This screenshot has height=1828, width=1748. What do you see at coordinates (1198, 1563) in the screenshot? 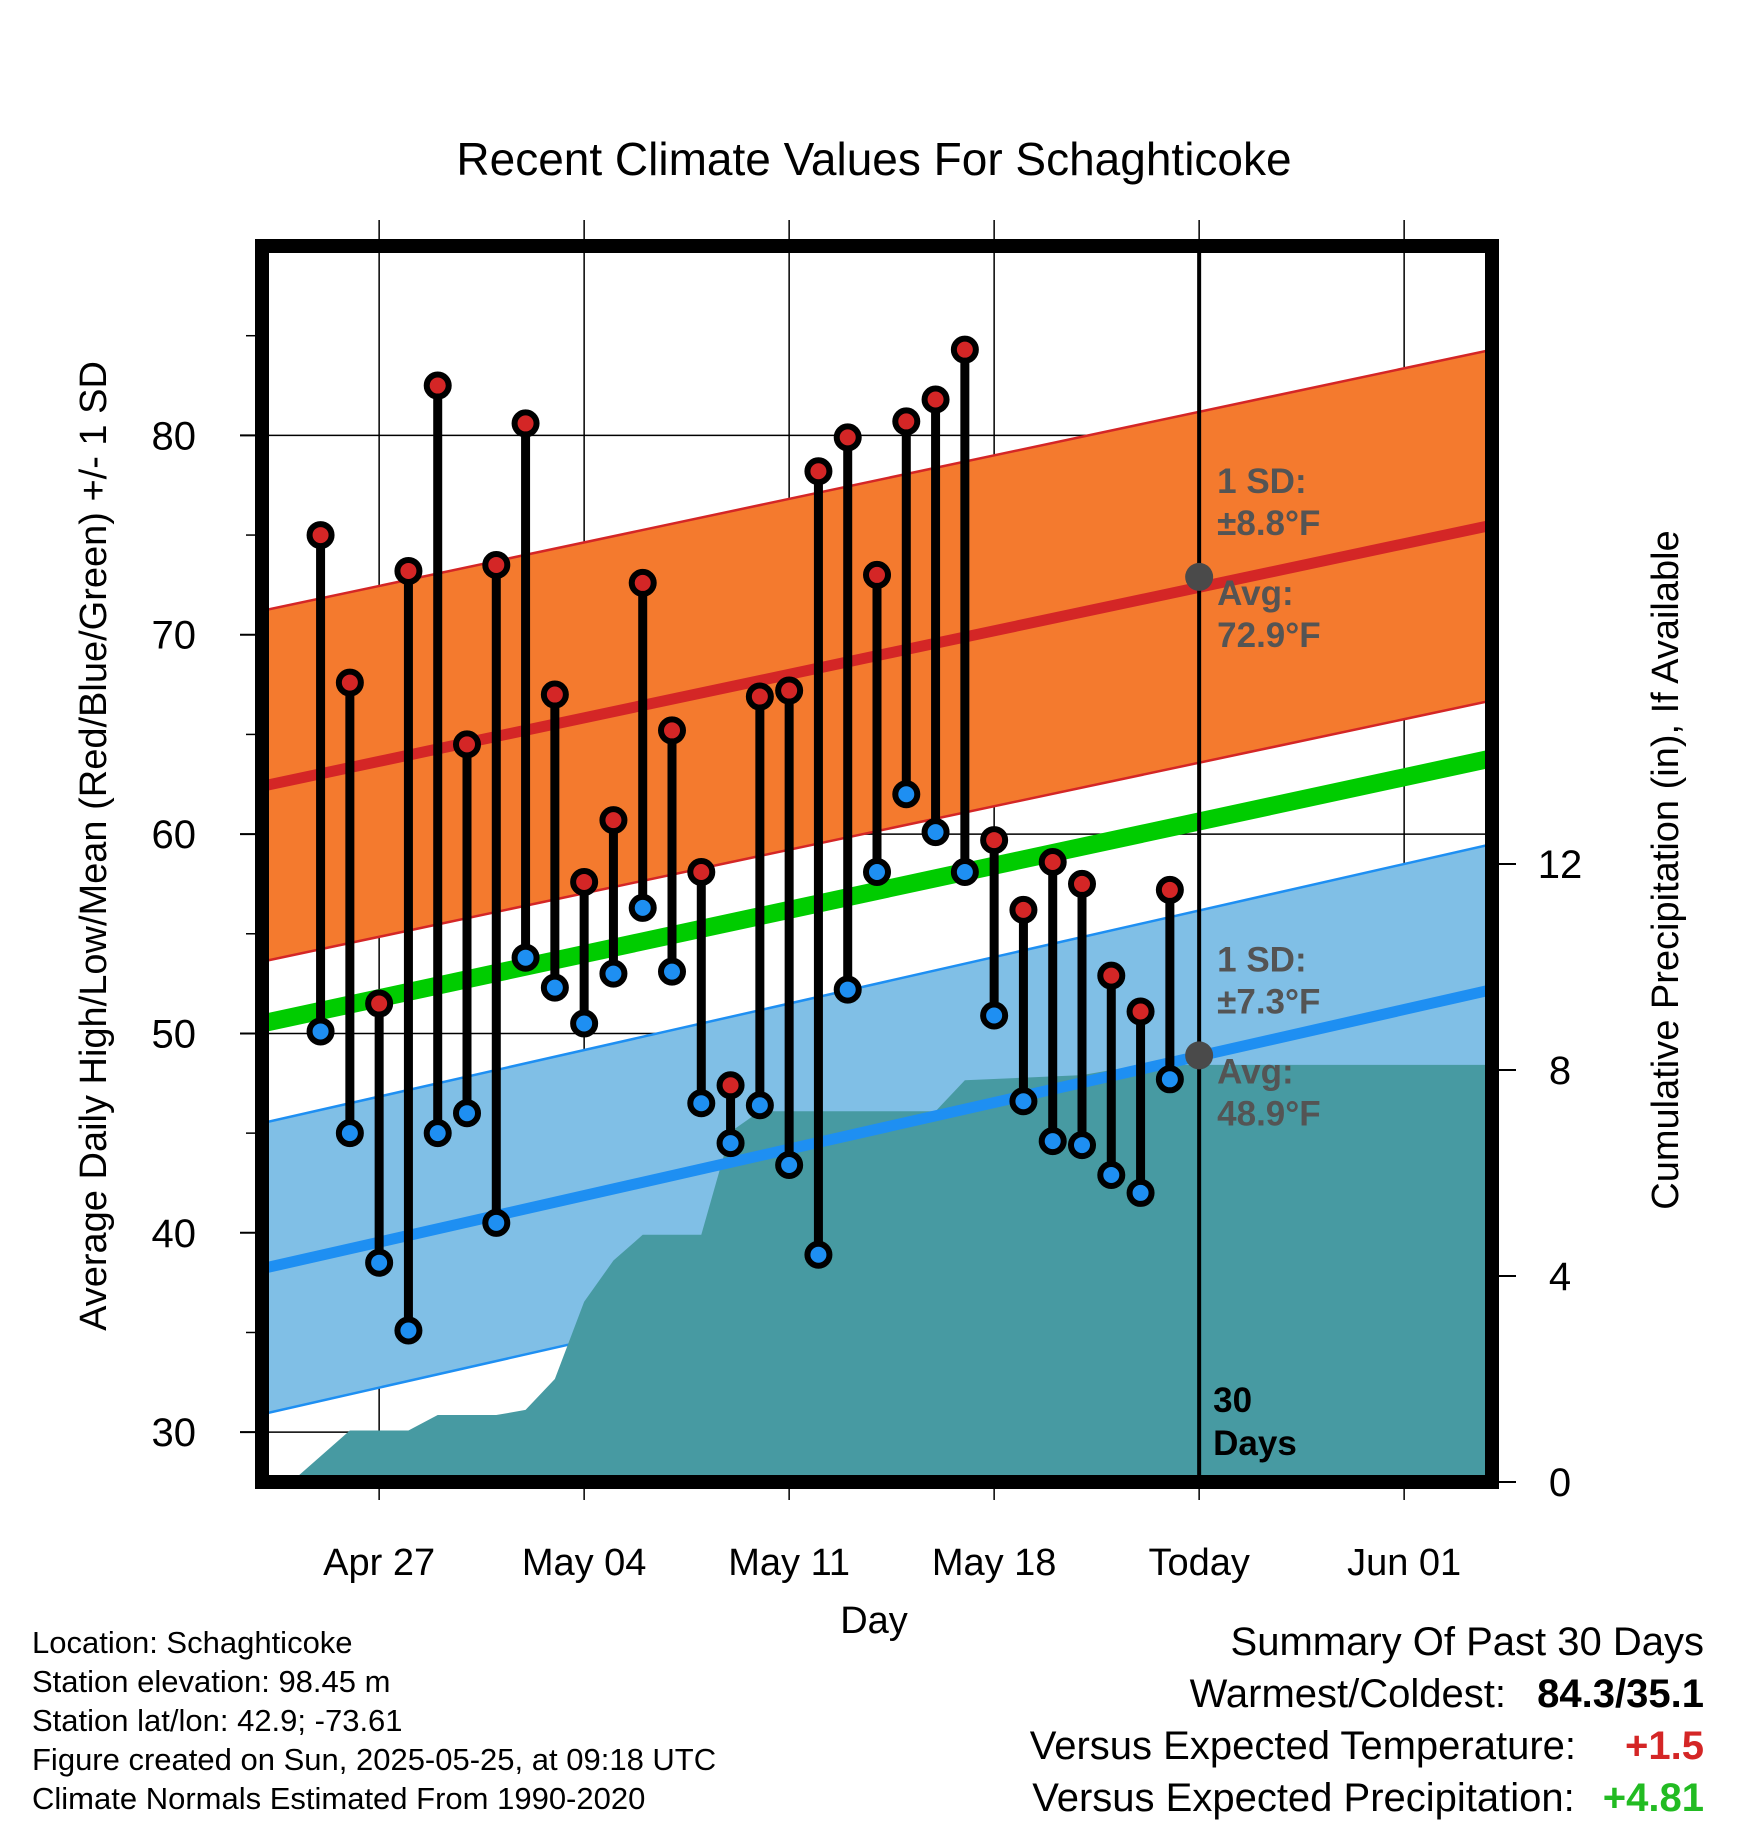
I see `x-tick-label: Today` at bounding box center [1198, 1563].